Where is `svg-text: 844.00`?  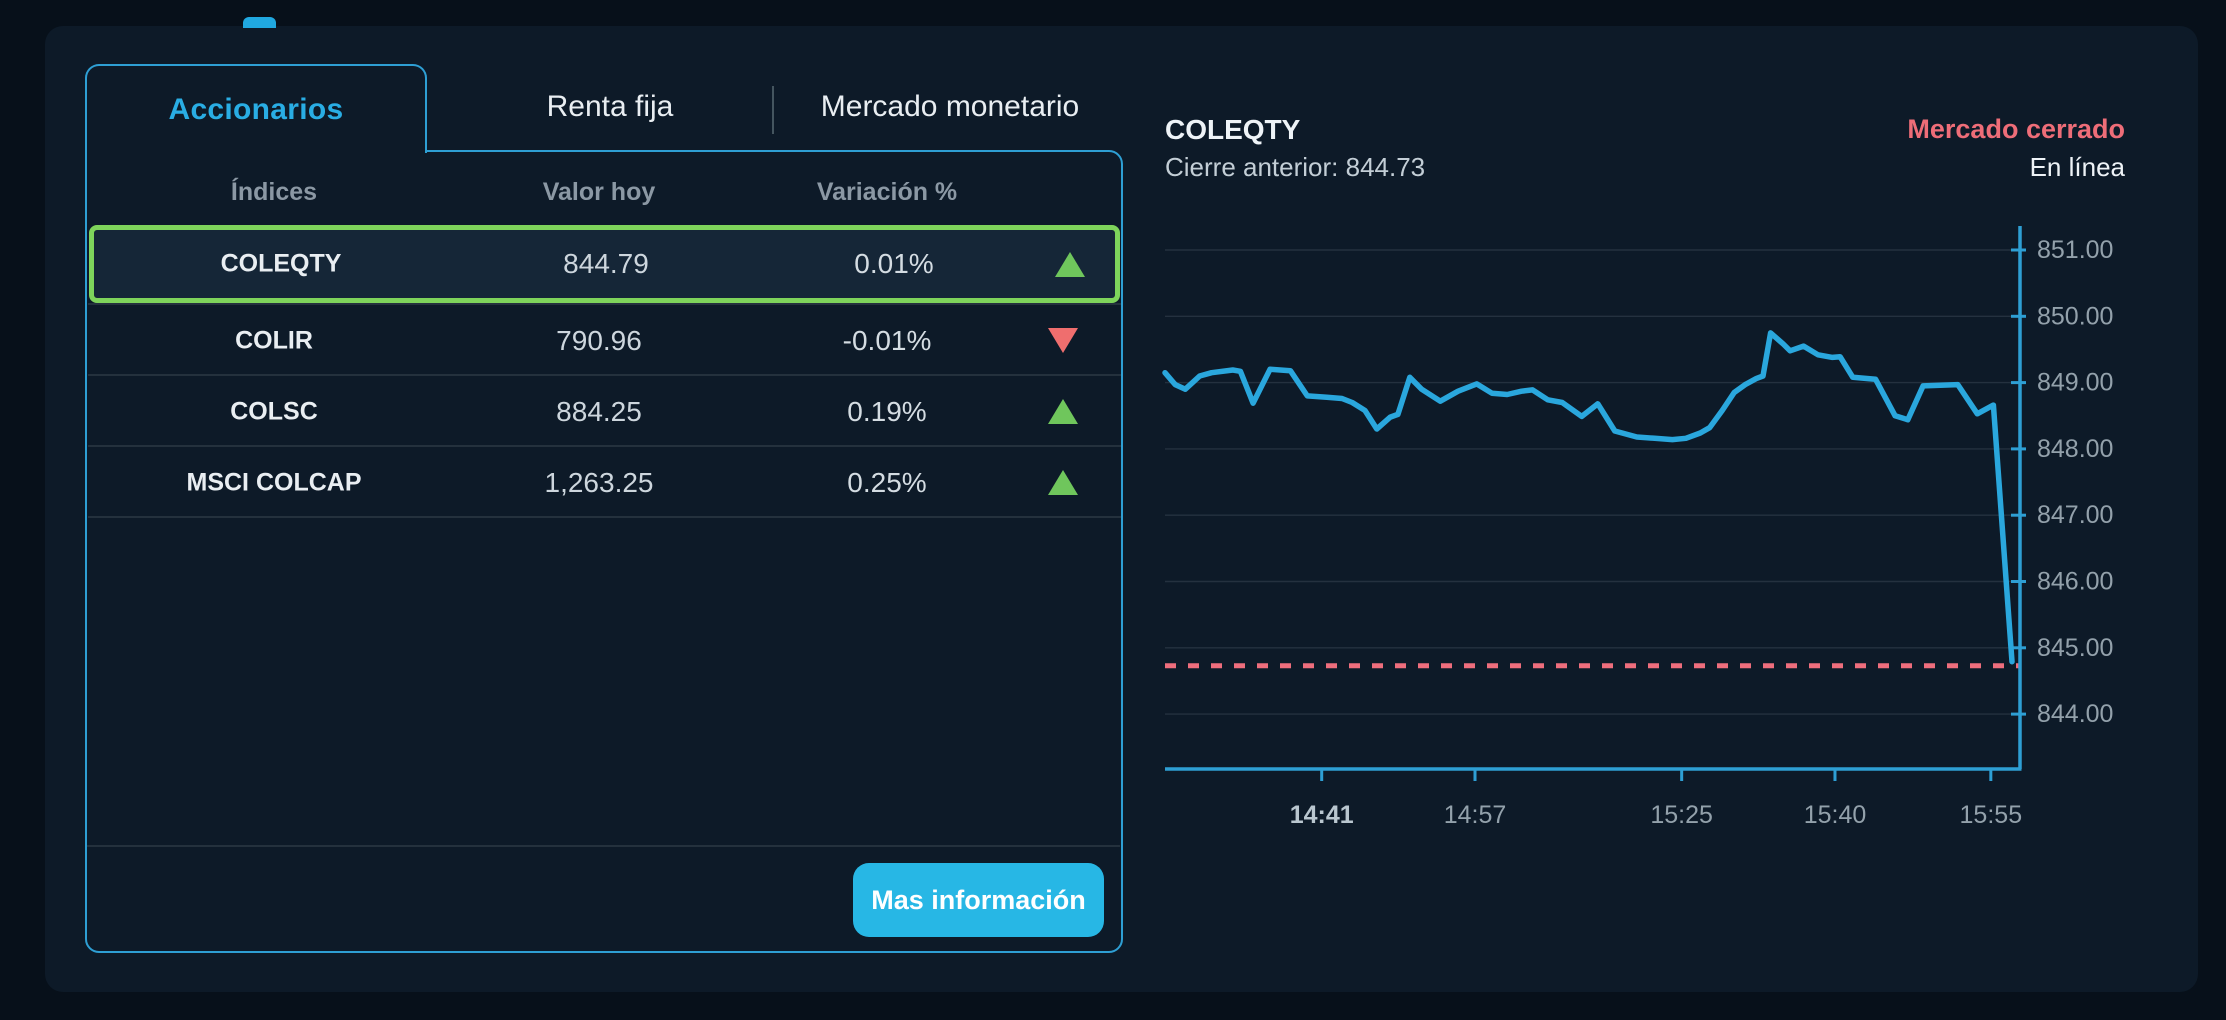 svg-text: 844.00 is located at coordinates (2075, 714).